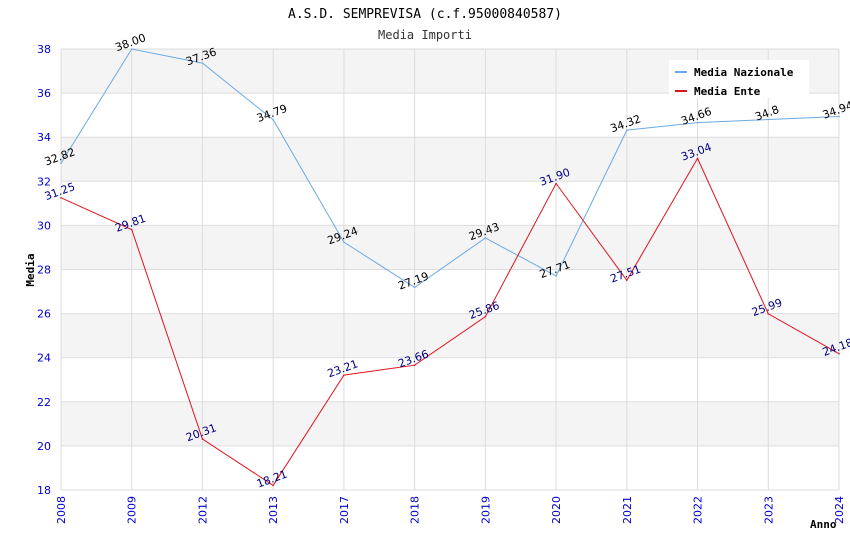 This screenshot has height=550, width=850. What do you see at coordinates (202, 510) in the screenshot?
I see `x-tick-label: 2012` at bounding box center [202, 510].